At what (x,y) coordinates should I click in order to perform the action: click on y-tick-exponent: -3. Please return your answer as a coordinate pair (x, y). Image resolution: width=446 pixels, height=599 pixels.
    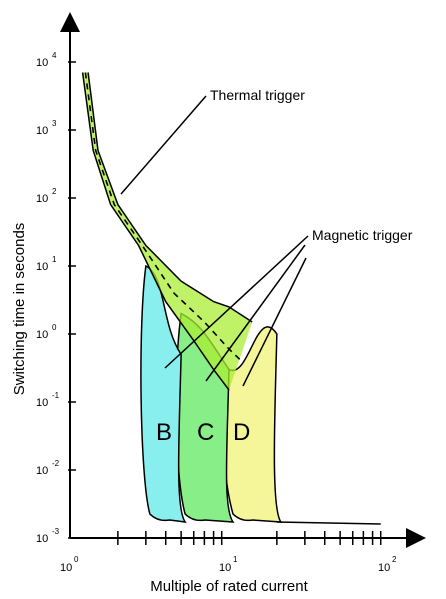
    Looking at the image, I should click on (56, 531).